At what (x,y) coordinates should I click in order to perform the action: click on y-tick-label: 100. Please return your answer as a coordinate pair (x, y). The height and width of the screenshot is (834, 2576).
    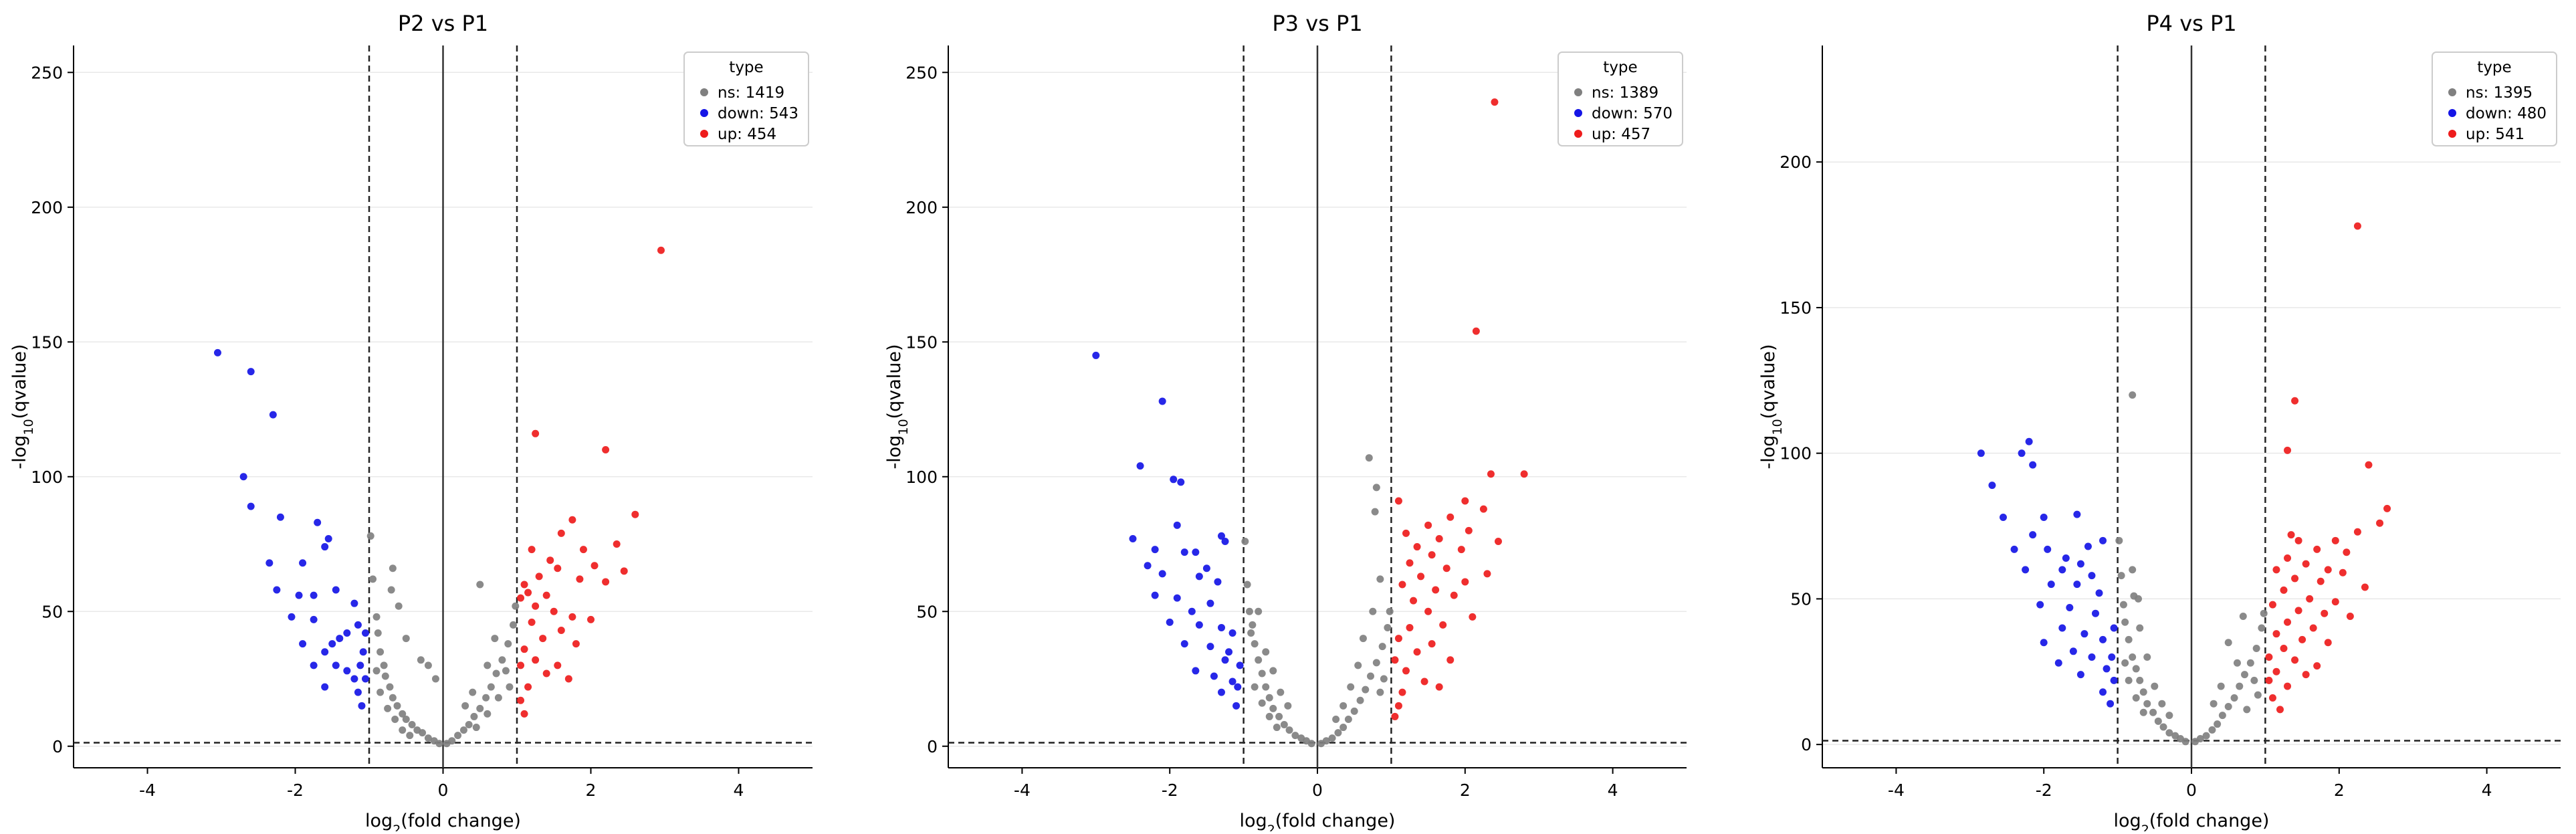
    Looking at the image, I should click on (1796, 453).